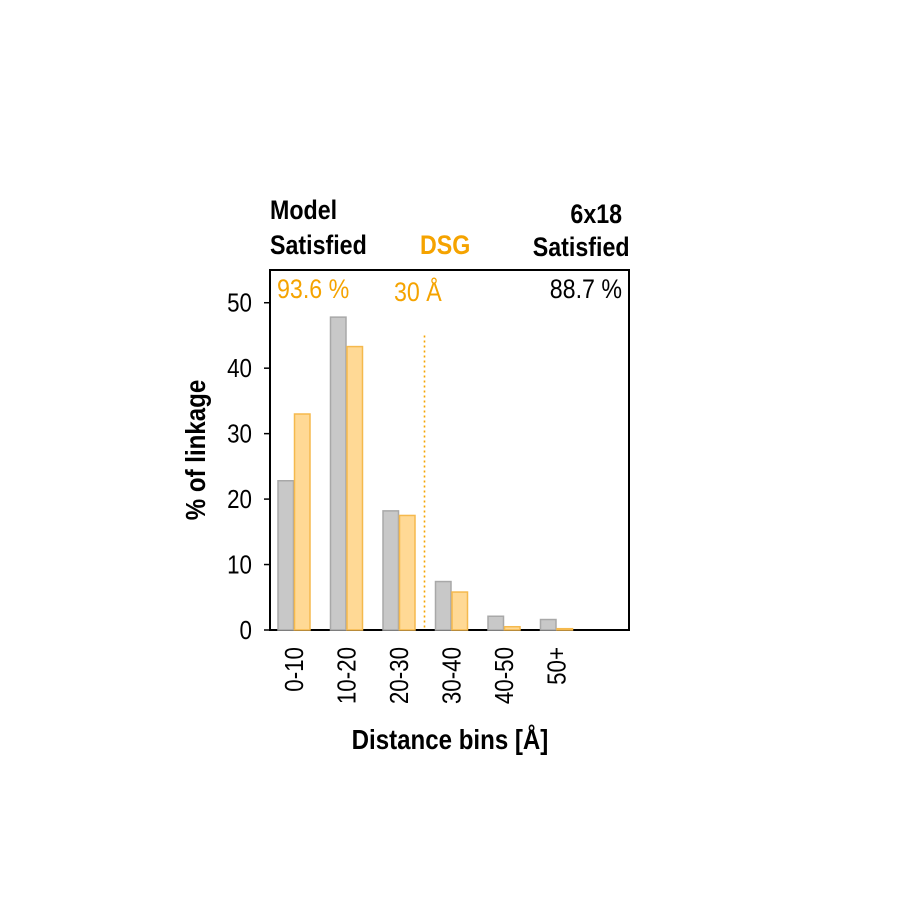 This screenshot has width=900, height=900. I want to click on 6x18-satisfied-percent: 88.7 %, so click(585, 289).